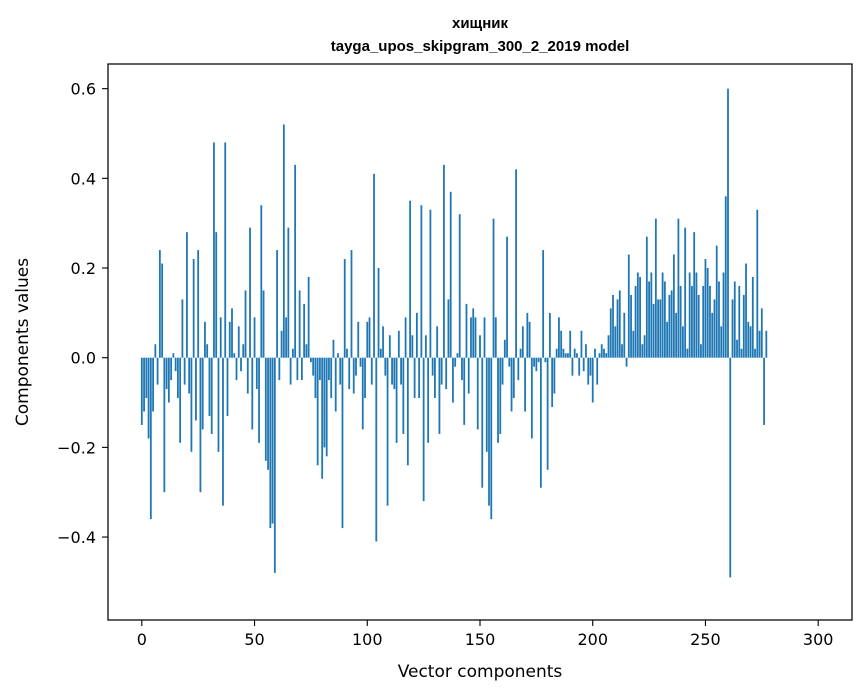 The width and height of the screenshot is (867, 696). I want to click on x-axis-ticks: 0 50 100 150 200 250 300, so click(485, 634).